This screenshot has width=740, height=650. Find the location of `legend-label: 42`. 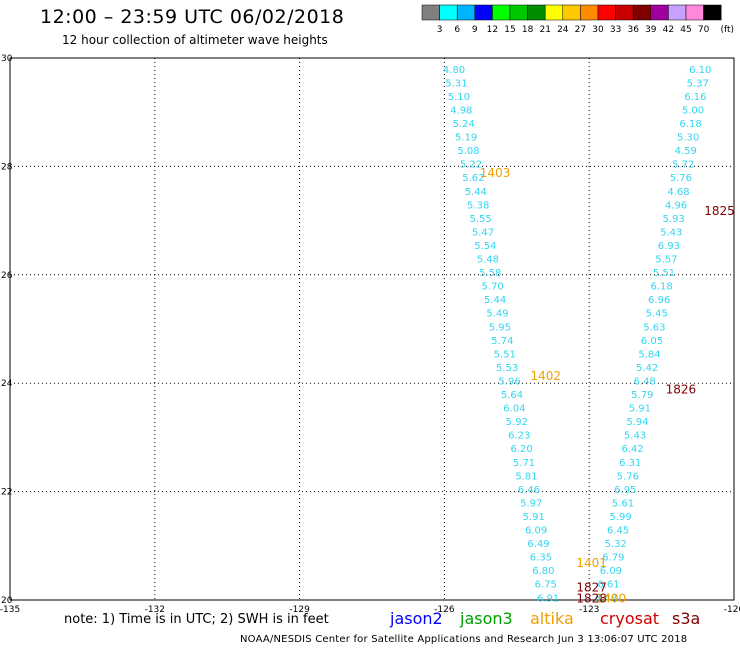

legend-label: 42 is located at coordinates (668, 30).